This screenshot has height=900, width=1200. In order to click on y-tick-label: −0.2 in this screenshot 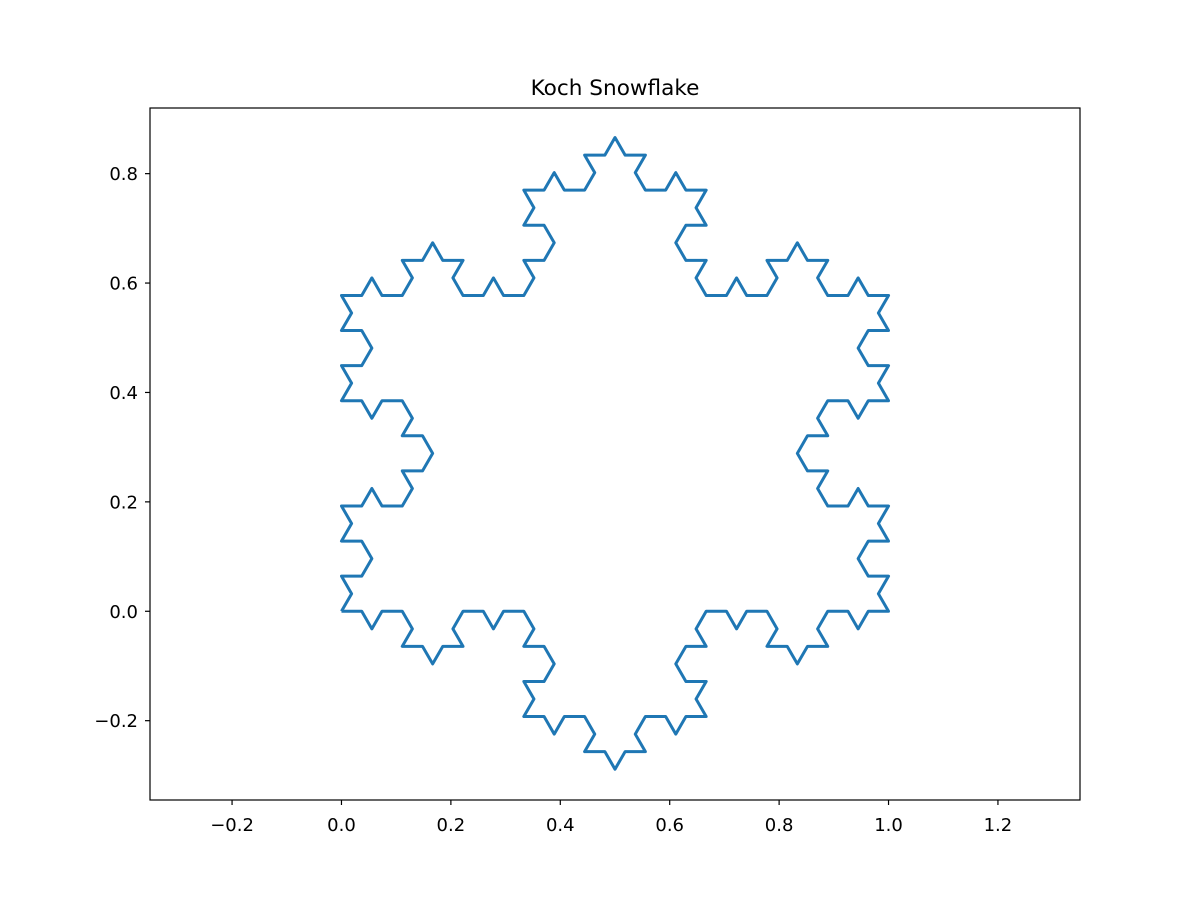, I will do `click(116, 721)`.